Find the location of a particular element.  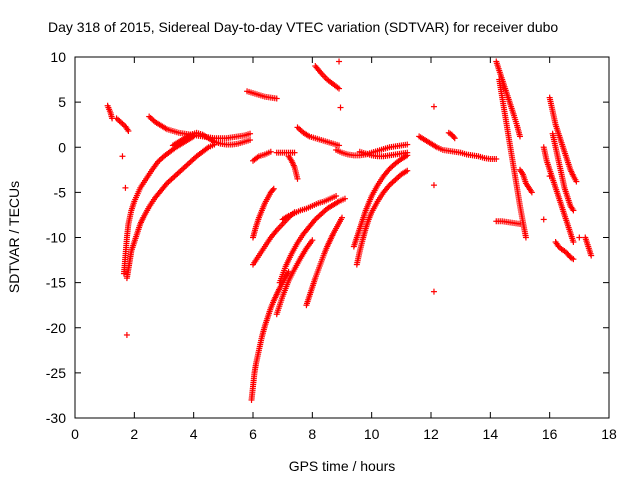

x-tick-label: 0 is located at coordinates (75, 434).